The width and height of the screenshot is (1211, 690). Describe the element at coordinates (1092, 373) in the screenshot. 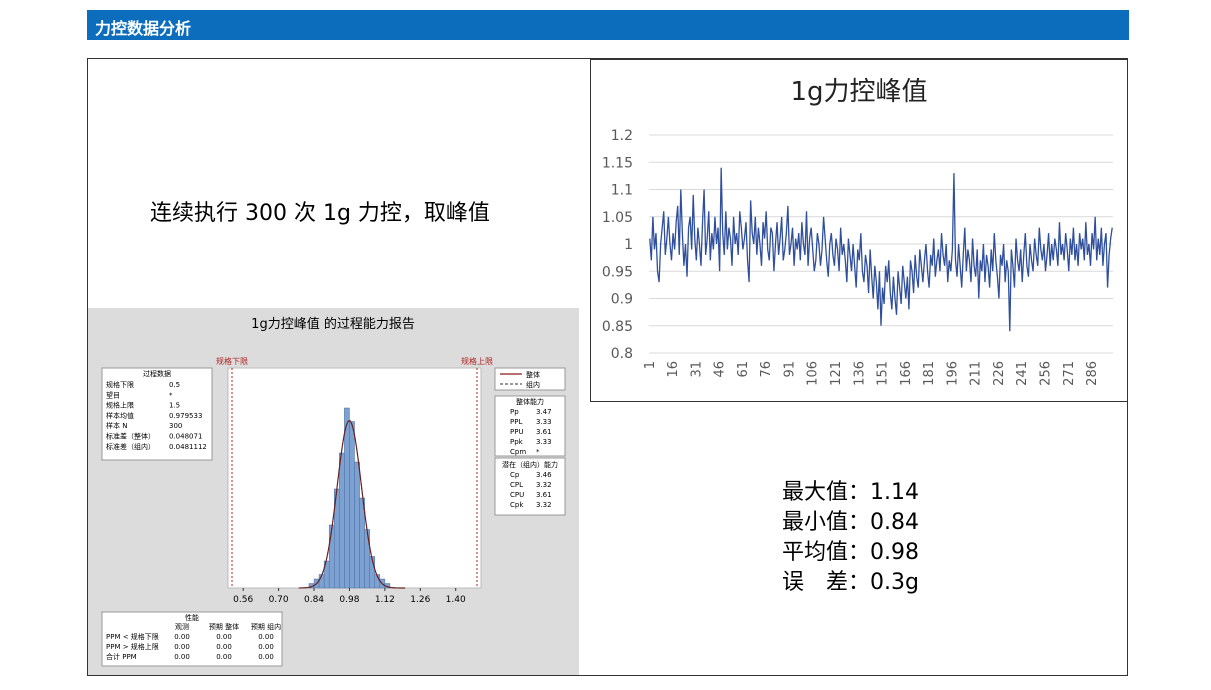

I see `x-tick-label: 286` at that location.